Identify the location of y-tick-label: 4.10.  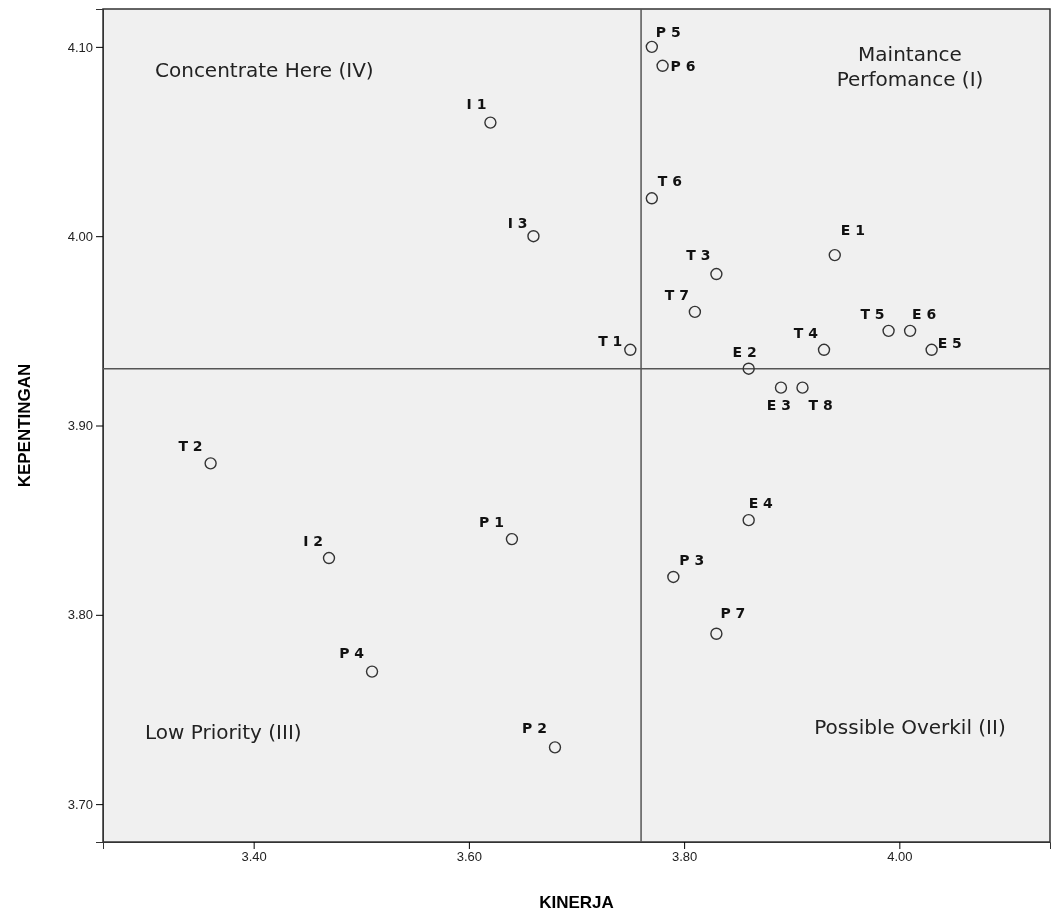
(80, 47).